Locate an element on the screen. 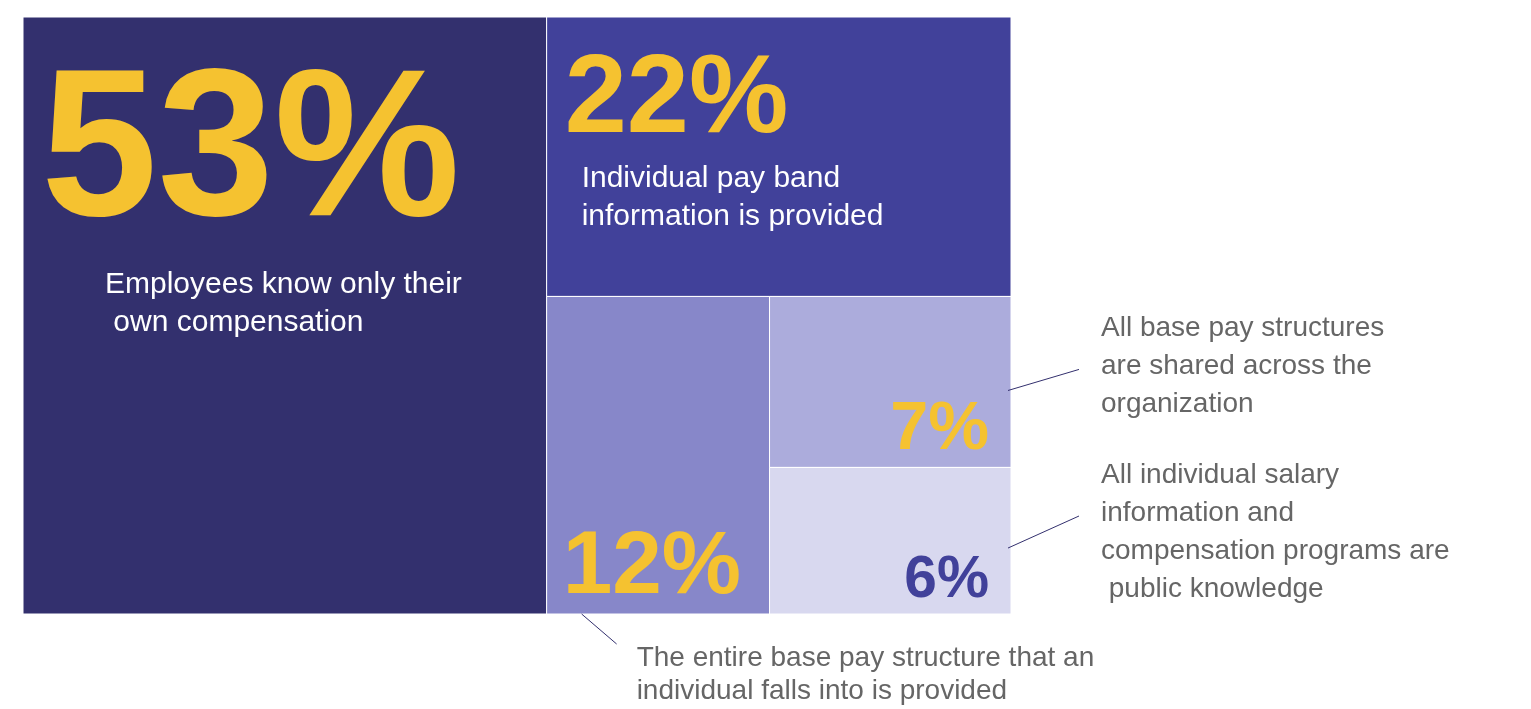 The width and height of the screenshot is (1531, 709). category-label: The entire base pay structure that an individual falls into is provided is located at coordinates (869, 673).